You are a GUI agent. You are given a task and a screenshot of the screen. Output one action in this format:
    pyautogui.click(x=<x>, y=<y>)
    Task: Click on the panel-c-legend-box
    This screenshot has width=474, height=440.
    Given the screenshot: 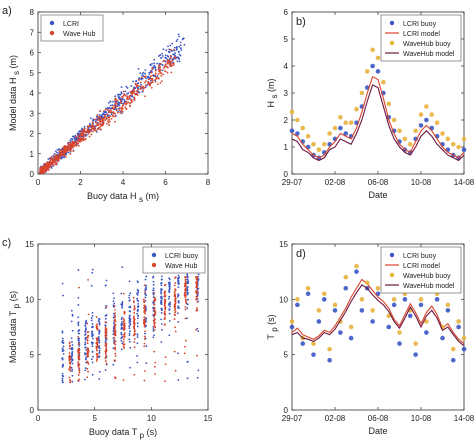 What is the action you would take?
    pyautogui.click(x=174, y=260)
    